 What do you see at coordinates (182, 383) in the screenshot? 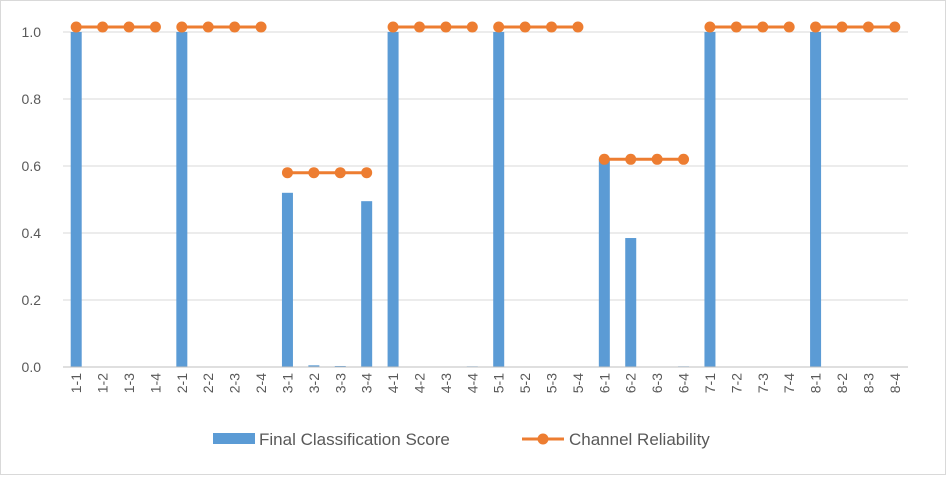
I see `x-tick-label: 2-1` at bounding box center [182, 383].